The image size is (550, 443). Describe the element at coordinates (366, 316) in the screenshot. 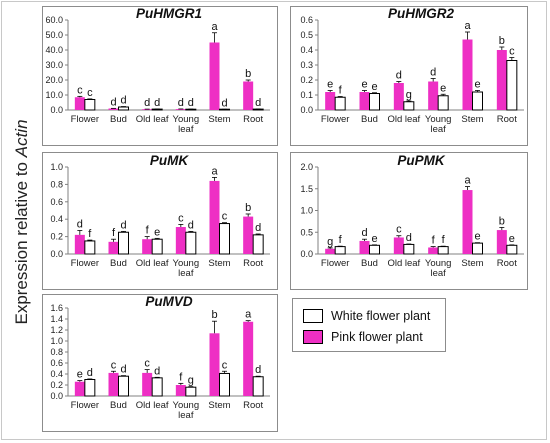

I see `legend-item-white: White flower plant` at that location.